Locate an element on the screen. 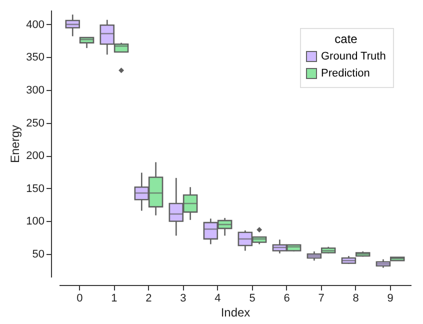  legend-title: cate is located at coordinates (346, 39).